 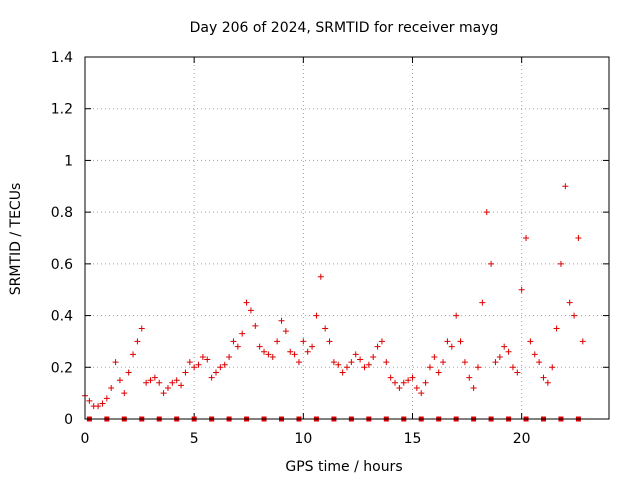 I want to click on y-axis-label: SRMTID / TECUs, so click(x=16, y=239).